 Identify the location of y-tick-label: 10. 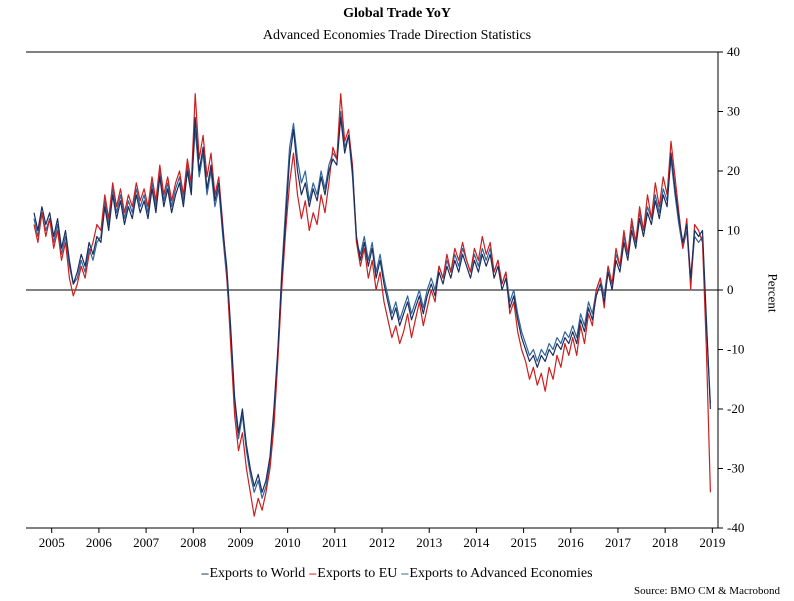
(733, 230).